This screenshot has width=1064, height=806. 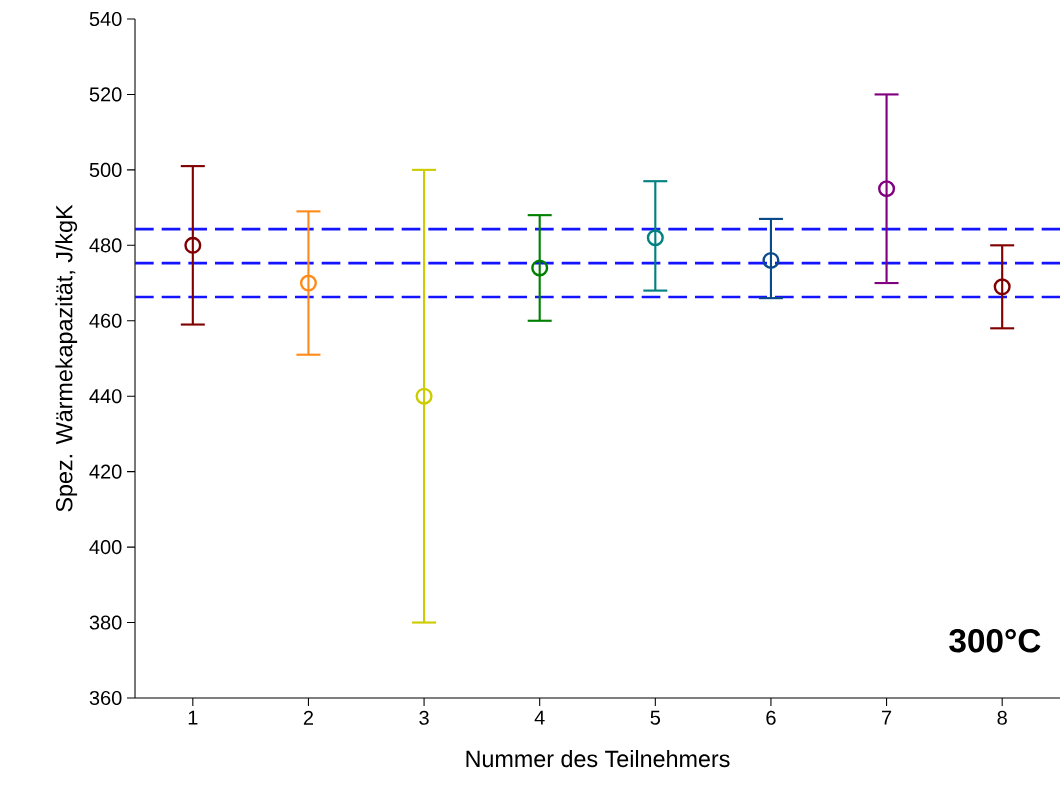 What do you see at coordinates (105, 320) in the screenshot?
I see `y-tick-label: 460` at bounding box center [105, 320].